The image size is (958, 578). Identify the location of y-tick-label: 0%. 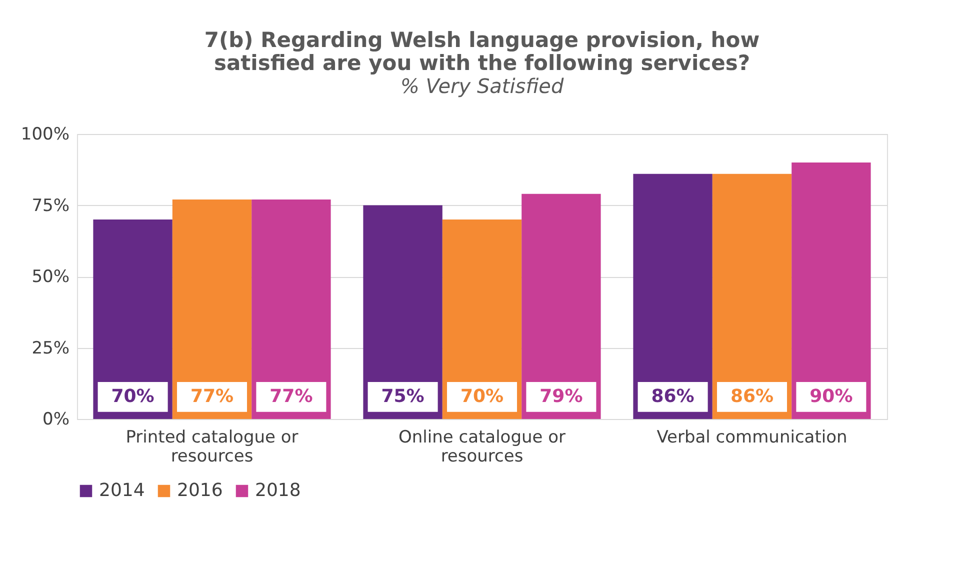
(56, 420).